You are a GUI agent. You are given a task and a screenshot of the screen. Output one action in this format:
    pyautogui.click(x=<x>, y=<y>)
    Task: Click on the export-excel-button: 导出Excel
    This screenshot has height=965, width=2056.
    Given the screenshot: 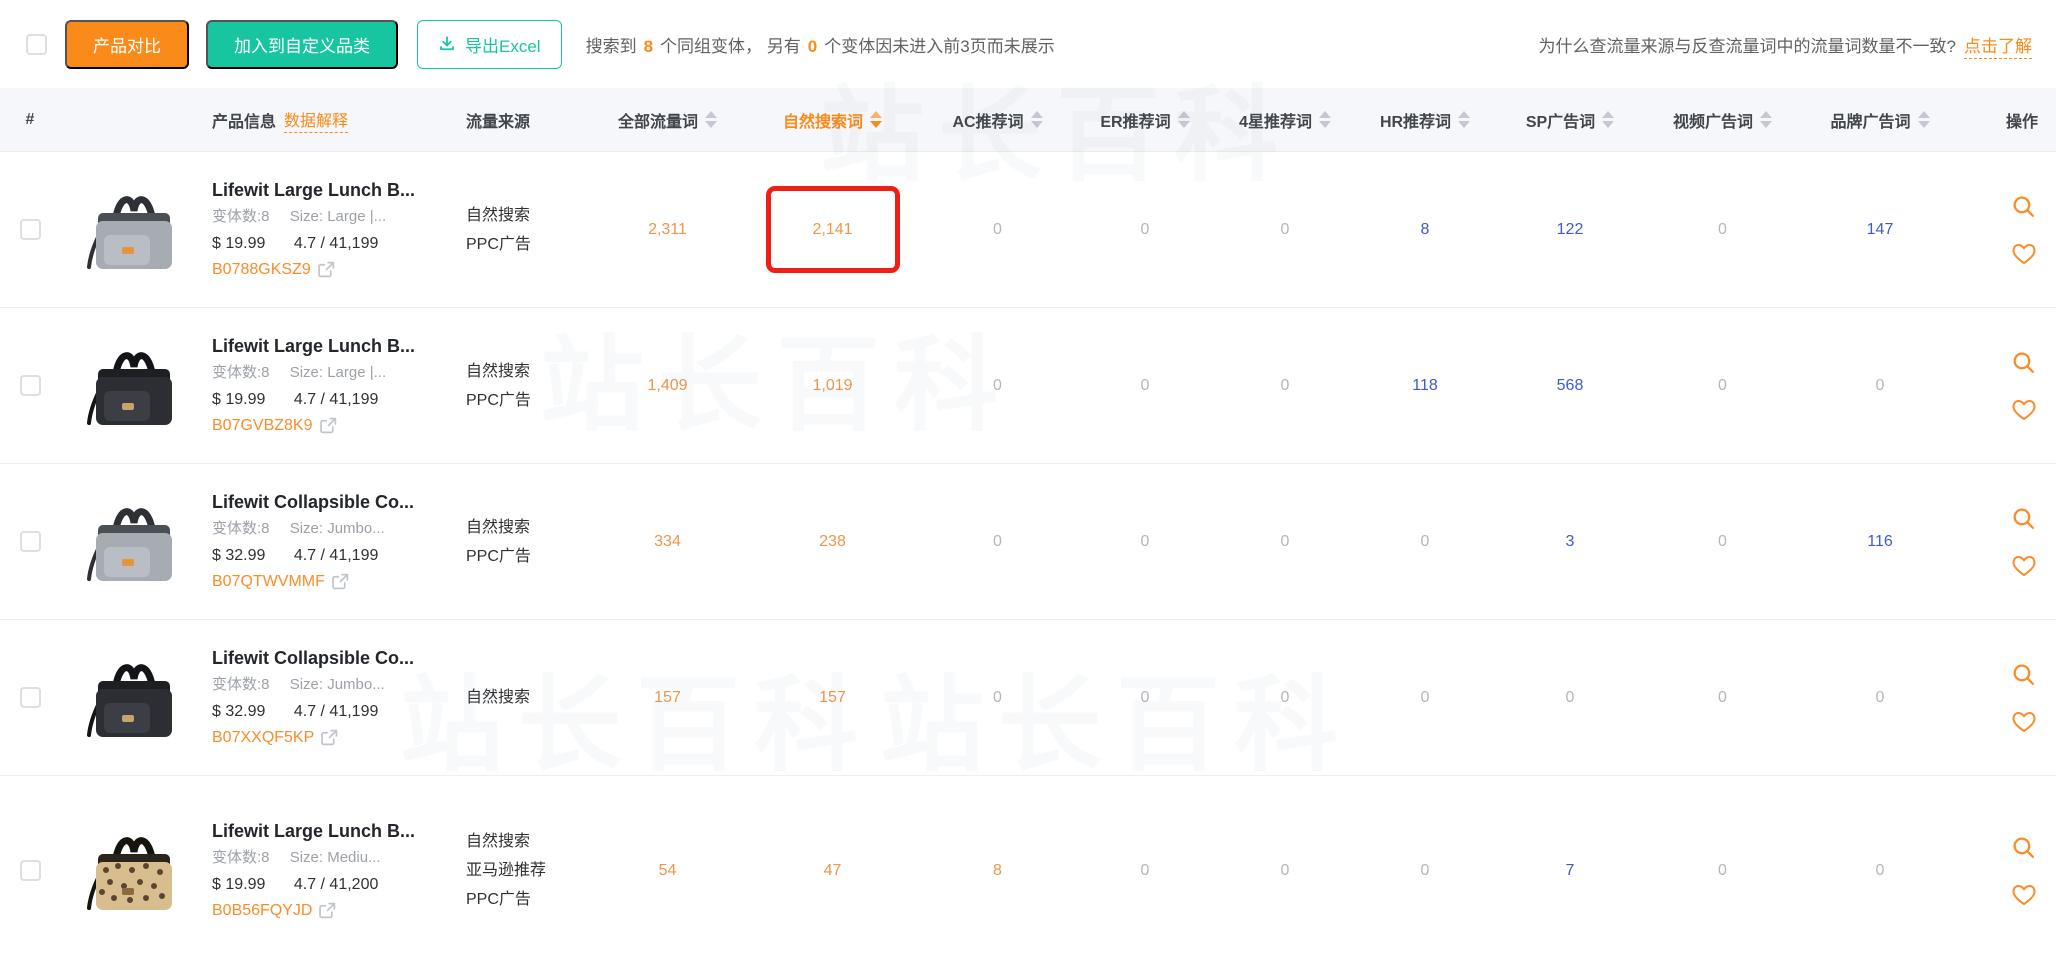 What is the action you would take?
    pyautogui.click(x=489, y=44)
    